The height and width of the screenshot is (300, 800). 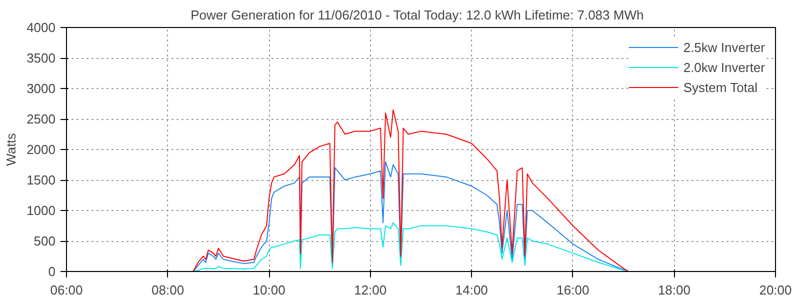 What do you see at coordinates (66, 290) in the screenshot?
I see `x-tick-label: 06:00` at bounding box center [66, 290].